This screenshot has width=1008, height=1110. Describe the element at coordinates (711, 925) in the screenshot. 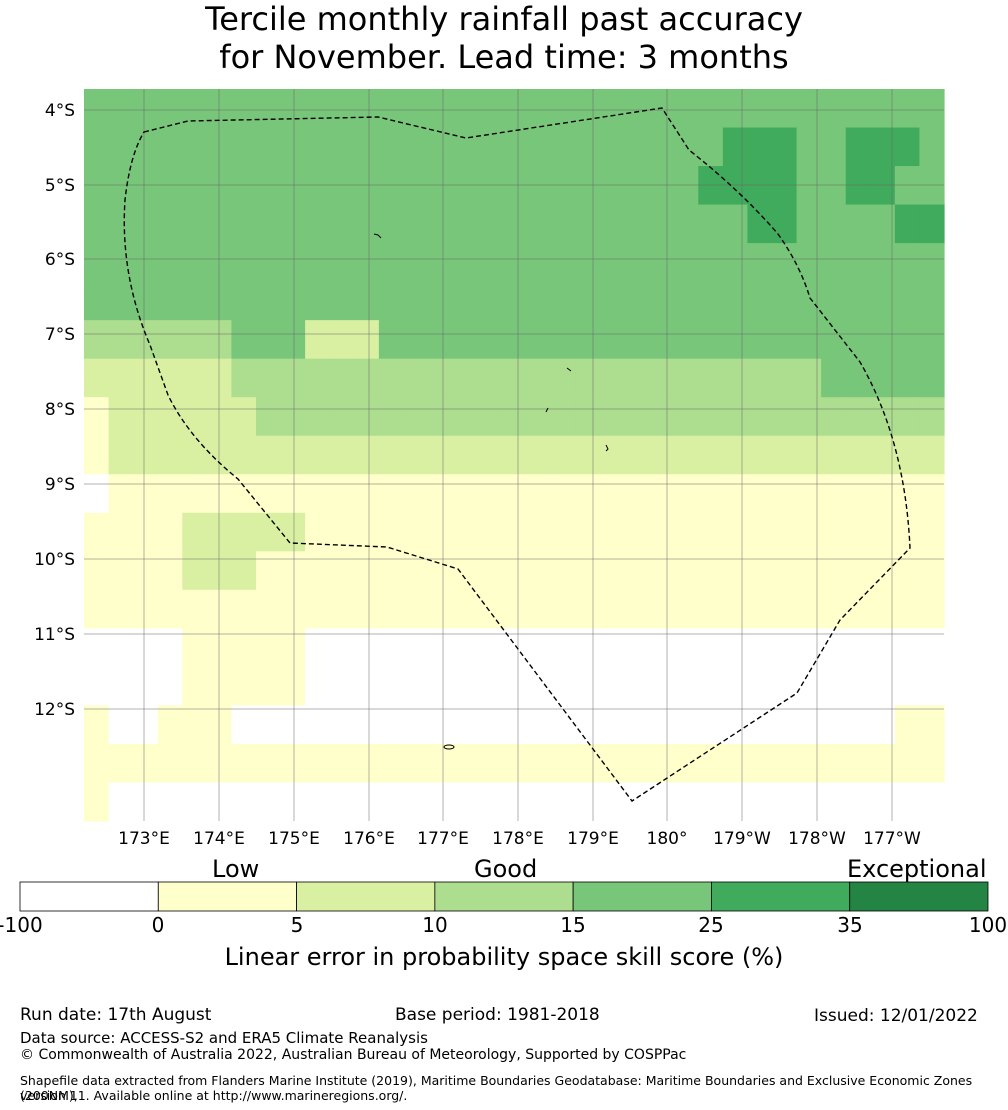

I see `colorbar-tick: 25` at that location.